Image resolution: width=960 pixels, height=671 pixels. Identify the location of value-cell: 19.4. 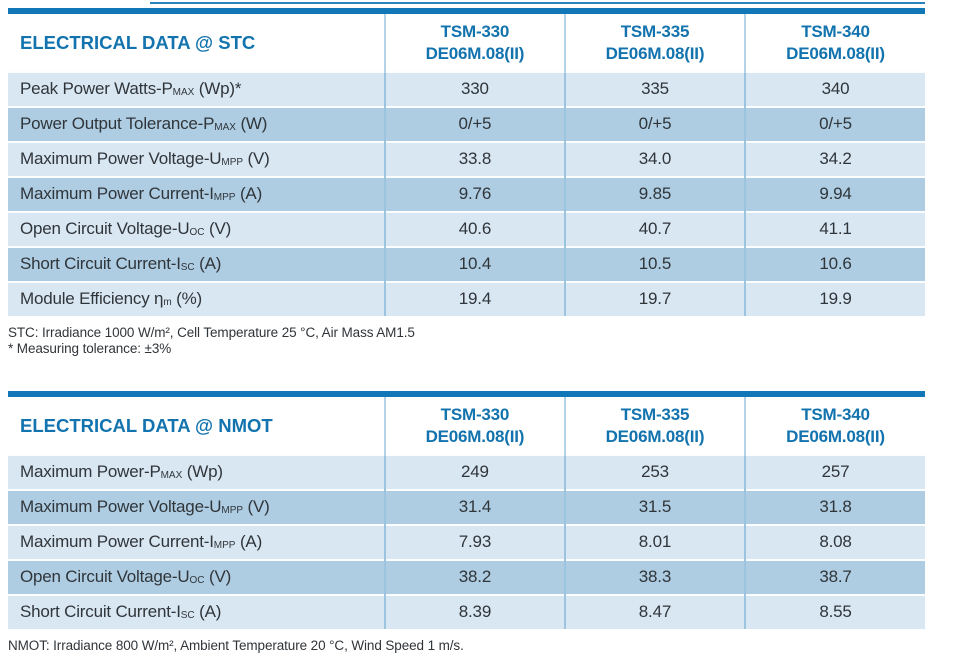
(474, 298).